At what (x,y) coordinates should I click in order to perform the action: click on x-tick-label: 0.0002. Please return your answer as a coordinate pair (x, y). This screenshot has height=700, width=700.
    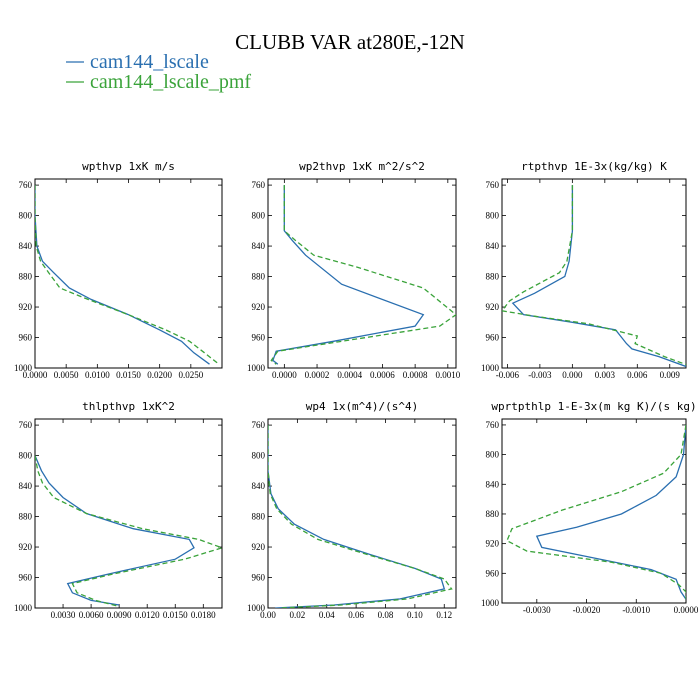
    Looking at the image, I should click on (317, 375).